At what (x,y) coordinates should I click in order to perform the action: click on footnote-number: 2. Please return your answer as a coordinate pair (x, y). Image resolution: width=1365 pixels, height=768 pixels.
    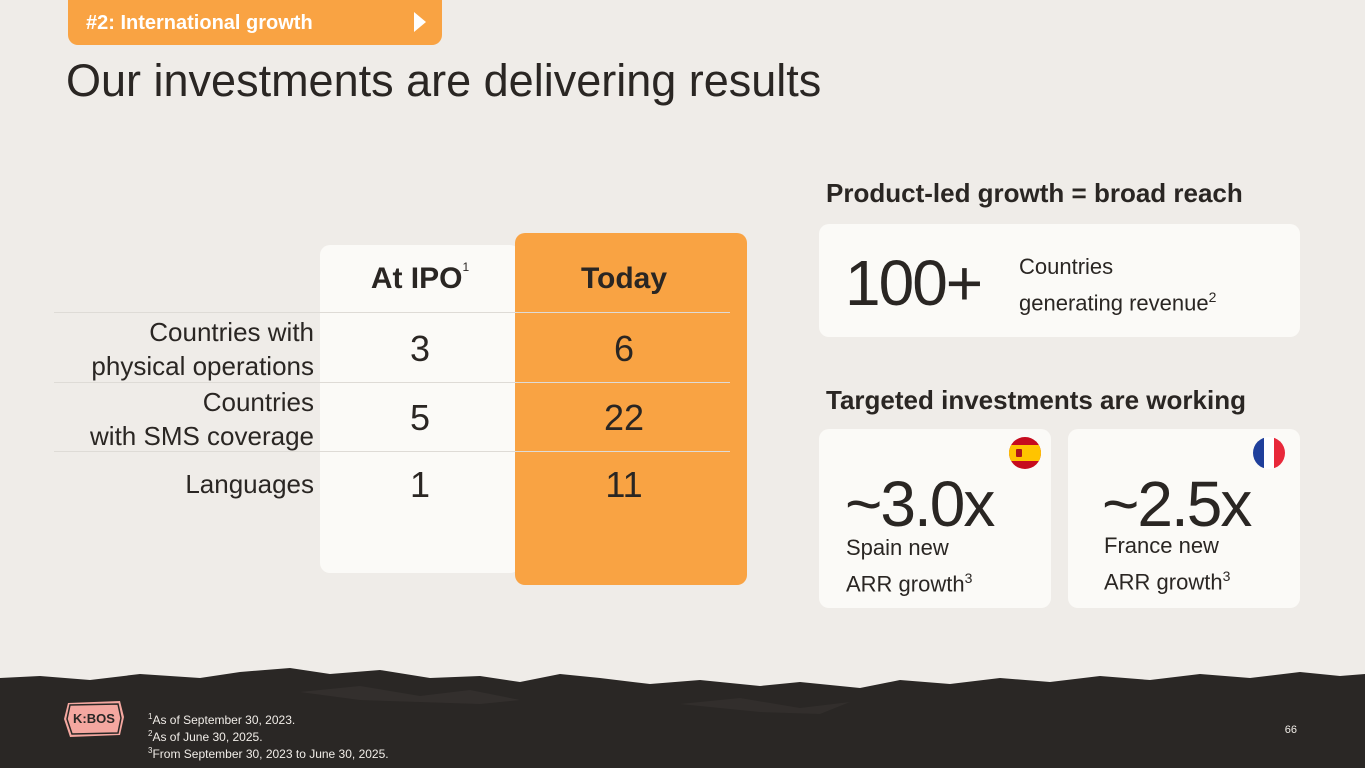
    Looking at the image, I should click on (150, 733).